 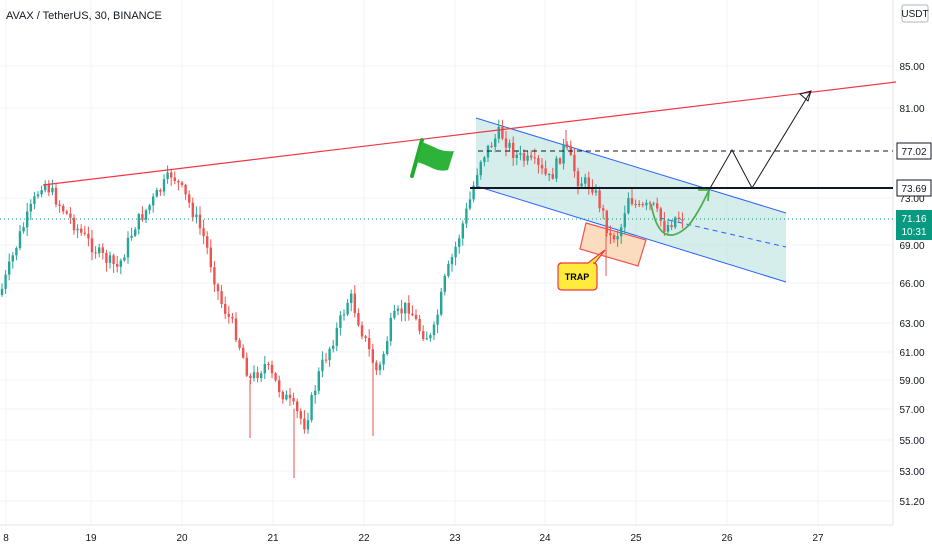 What do you see at coordinates (805, 96) in the screenshot?
I see `projection-arrowhead-icon` at bounding box center [805, 96].